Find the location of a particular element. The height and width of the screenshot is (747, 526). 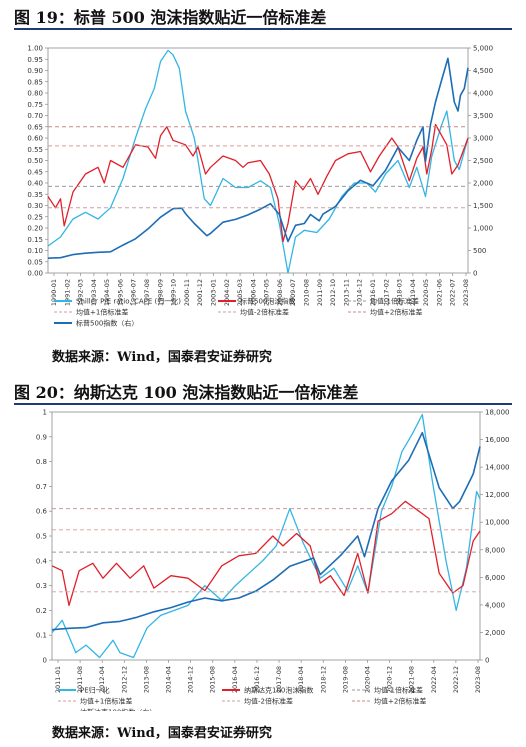

fig19-x-tick-label: 1999-10 is located at coordinates (174, 292).